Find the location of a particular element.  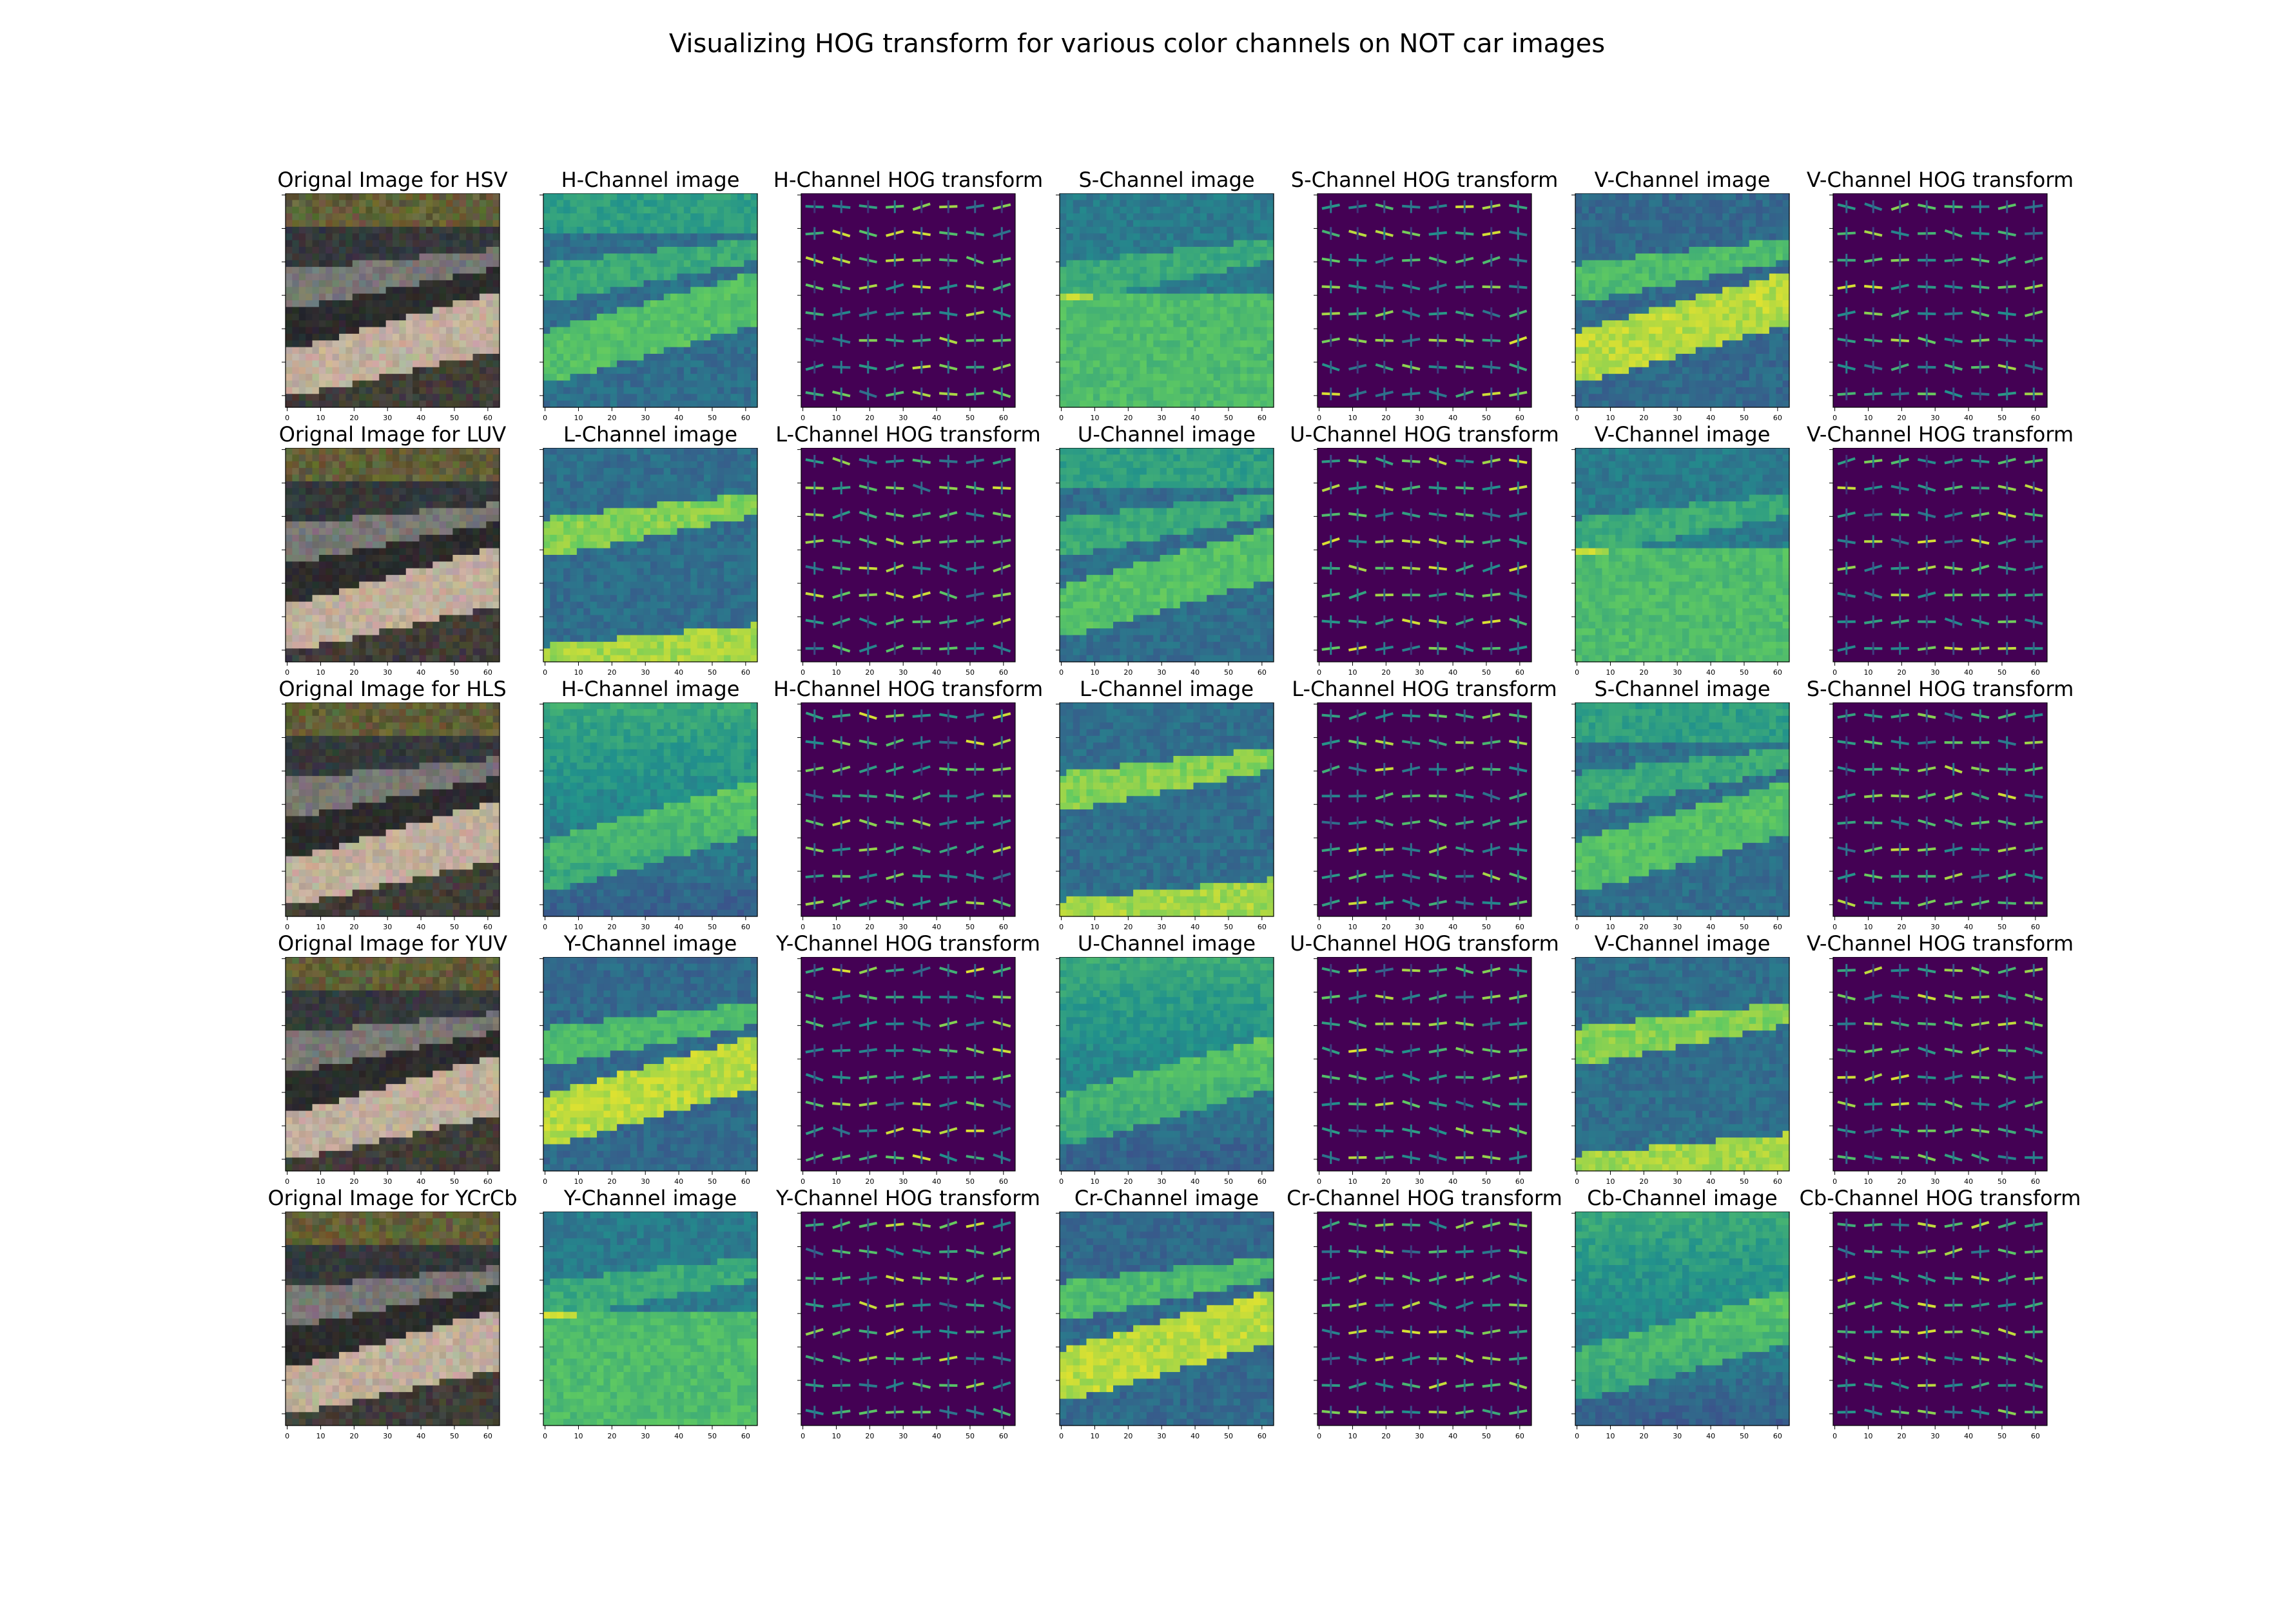

subplot-title: H-Channel image is located at coordinates (650, 689).